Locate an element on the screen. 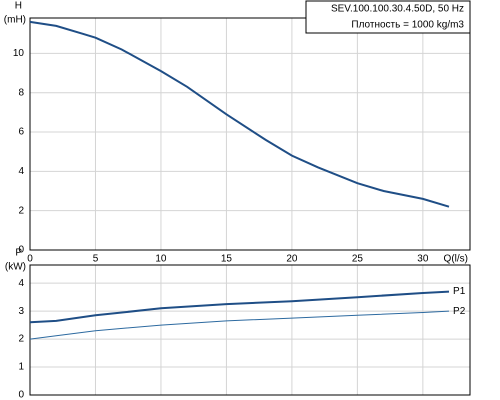 The width and height of the screenshot is (500, 400). y-axis-label: P is located at coordinates (18, 253).